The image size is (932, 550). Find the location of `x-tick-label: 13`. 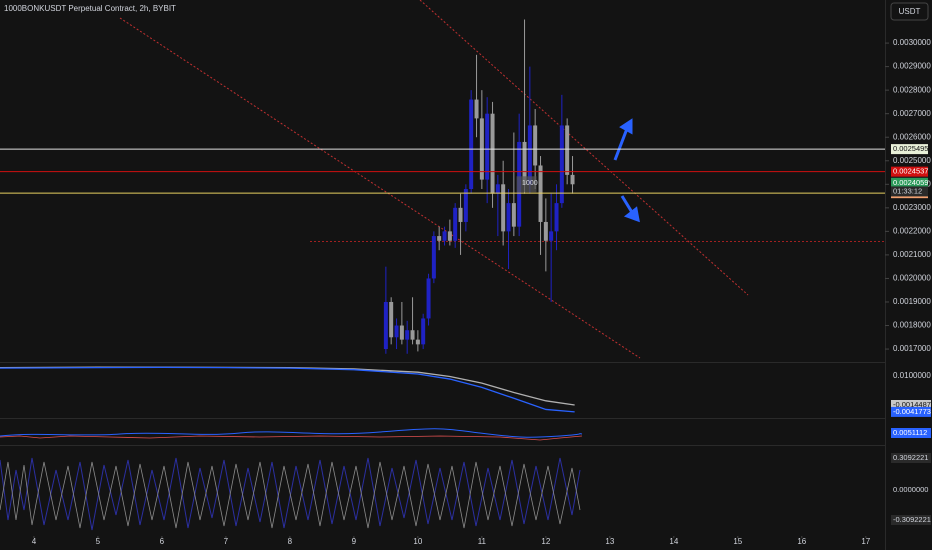

x-tick-label: 13 is located at coordinates (609, 541).